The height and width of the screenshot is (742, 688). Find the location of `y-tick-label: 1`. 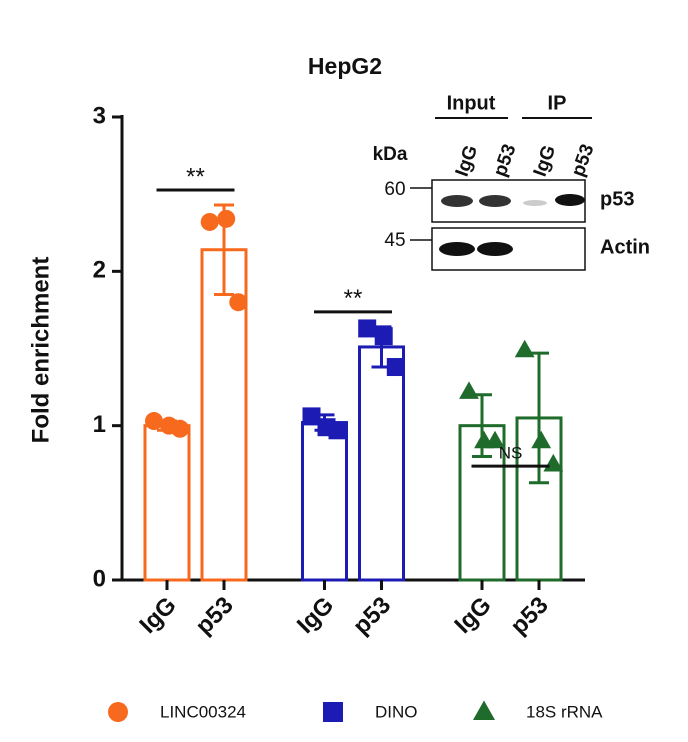

y-tick-label: 1 is located at coordinates (99, 424).